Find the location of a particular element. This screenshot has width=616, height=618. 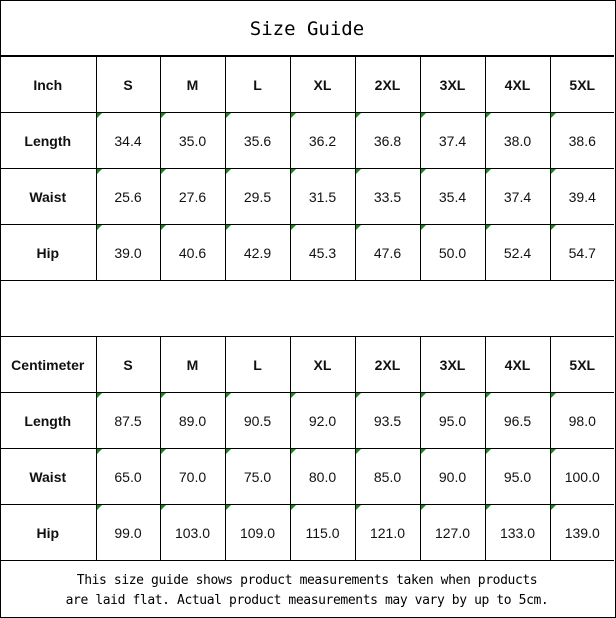

table-row: Waist 65.0 70.0 75.0 80.0 85.0 90.0 95.0 100.0 is located at coordinates (307, 476).